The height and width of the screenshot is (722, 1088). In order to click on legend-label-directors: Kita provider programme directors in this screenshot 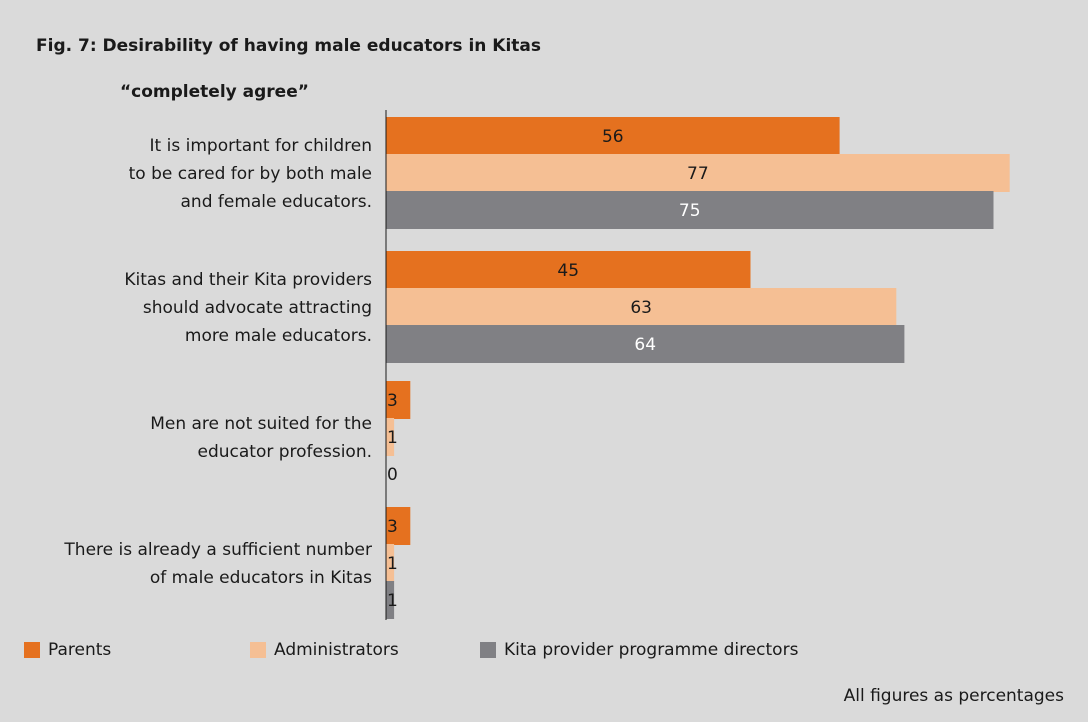, I will do `click(651, 650)`.